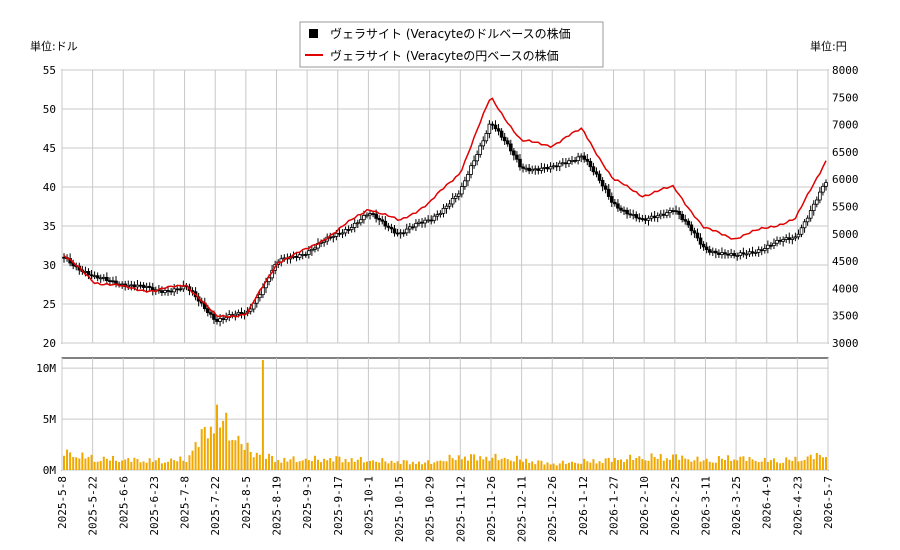 This screenshot has width=900, height=550. What do you see at coordinates (185, 502) in the screenshot?
I see `date-tick-label: 2025-7-8` at bounding box center [185, 502].